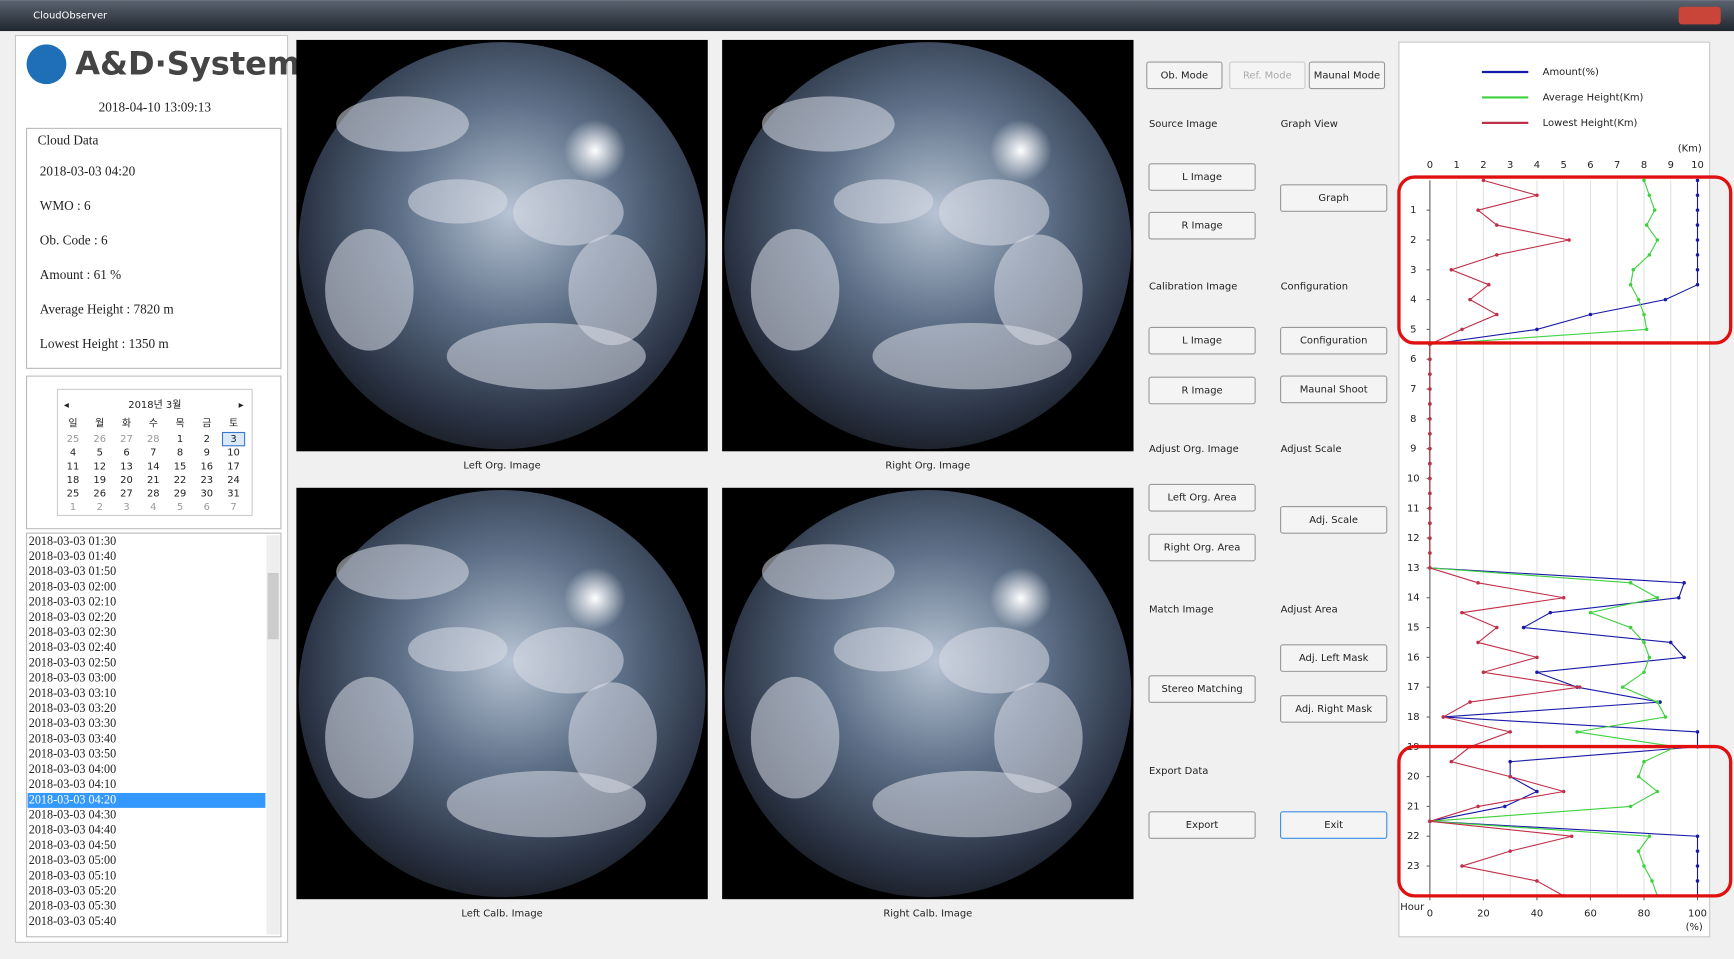 Image resolution: width=1734 pixels, height=959 pixels. Describe the element at coordinates (241, 405) in the screenshot. I see `calendar-next: ▸` at that location.